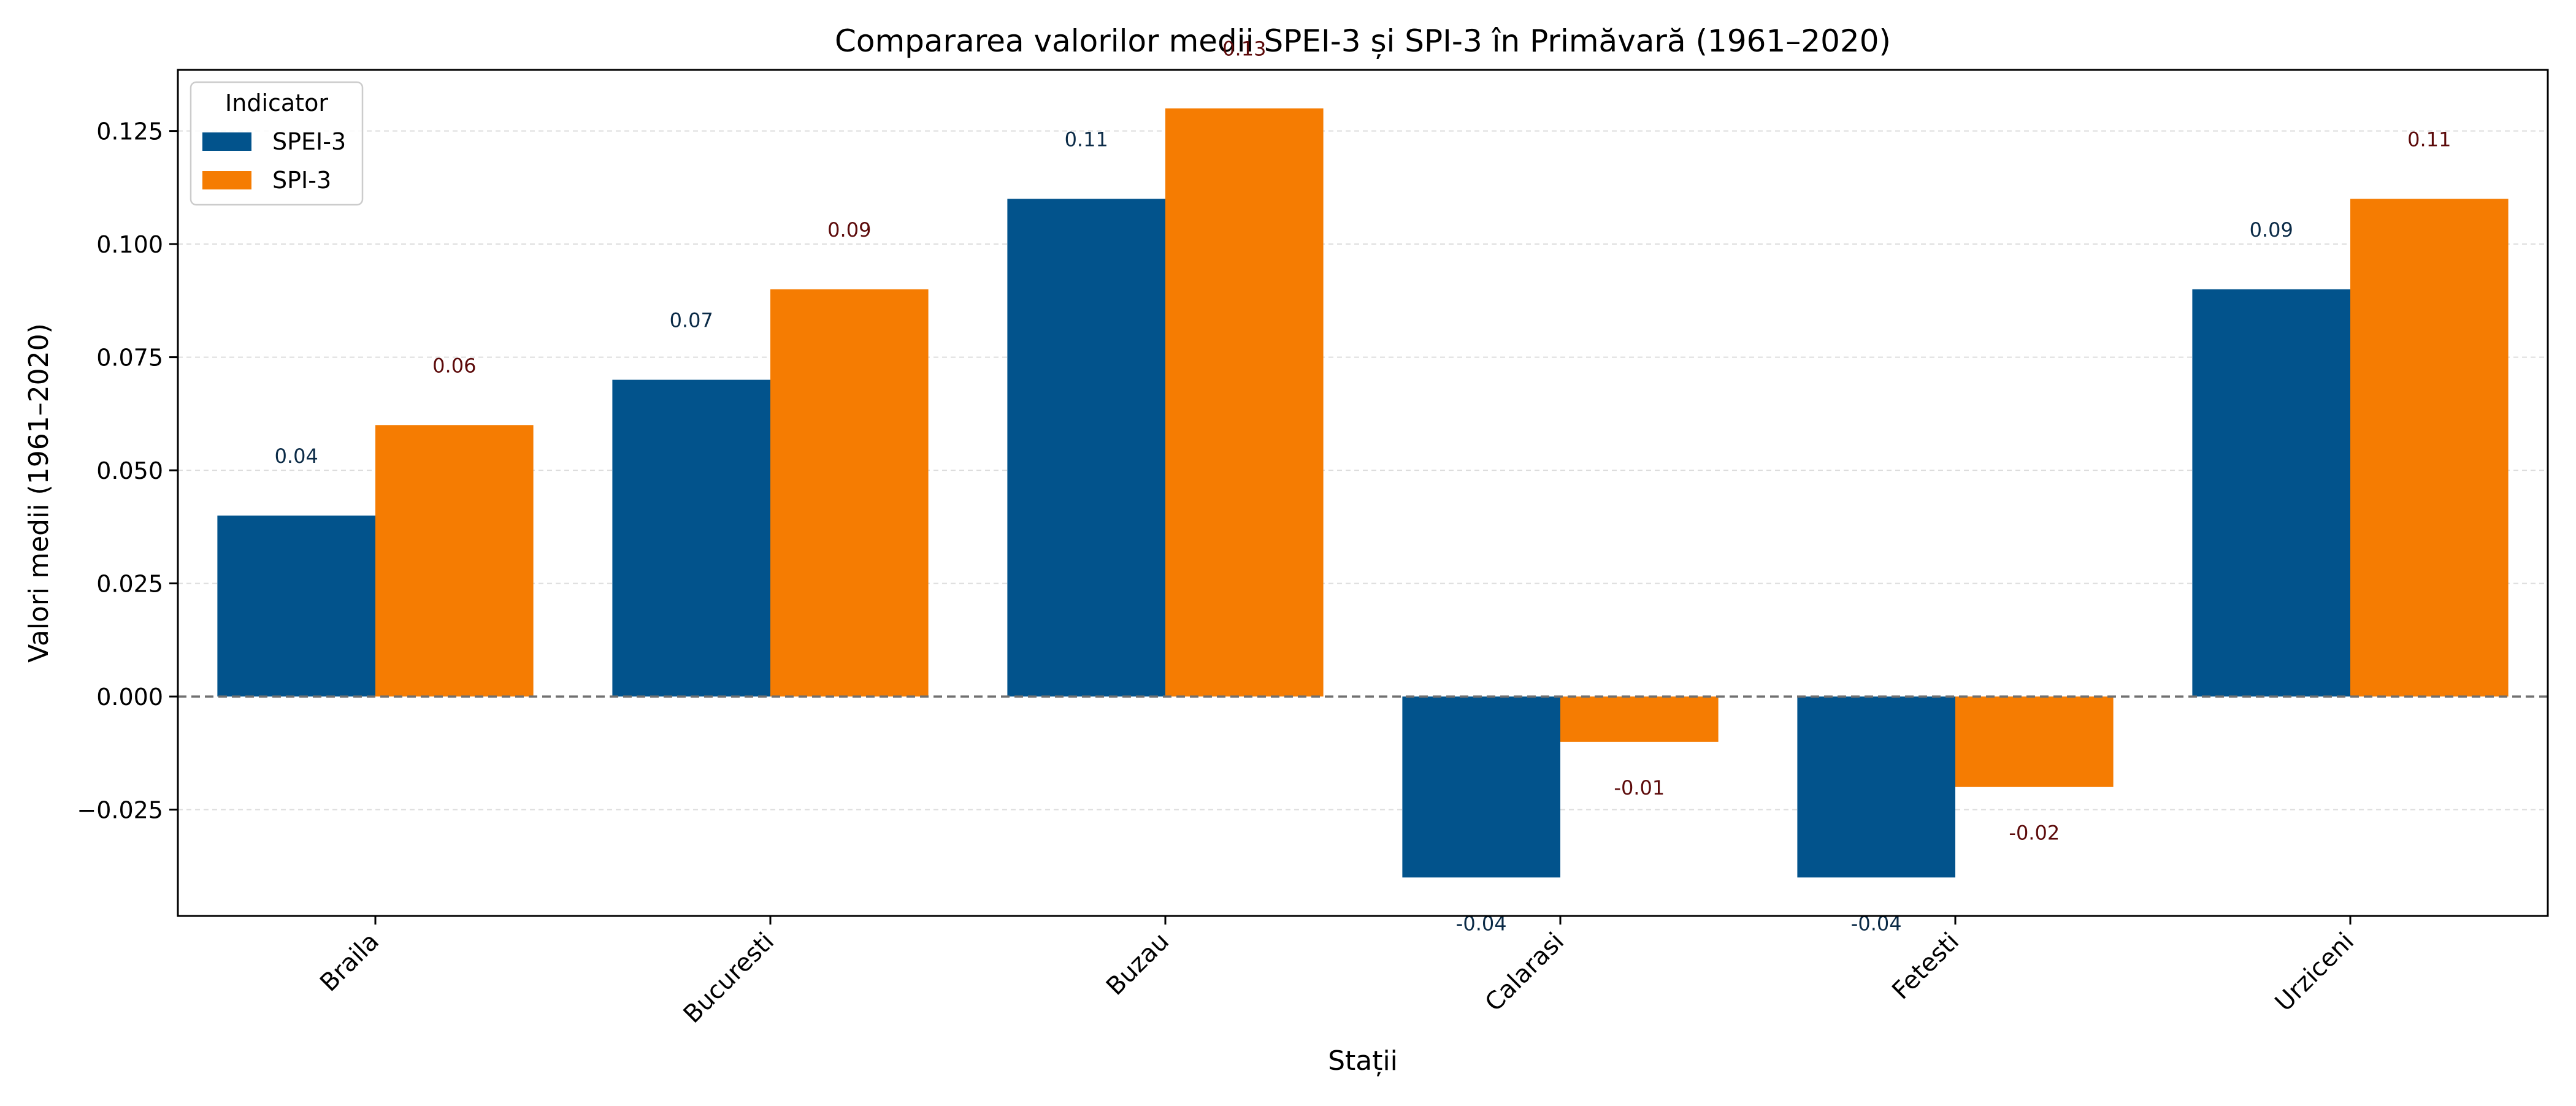 The width and height of the screenshot is (2576, 1106). What do you see at coordinates (2429, 448) in the screenshot?
I see `bar-spi-3-urziceni` at bounding box center [2429, 448].